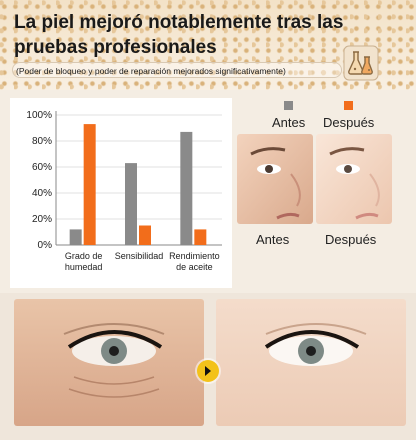 The height and width of the screenshot is (440, 416). What do you see at coordinates (194, 256) in the screenshot?
I see `x-tick-label: Rendimiento` at bounding box center [194, 256].